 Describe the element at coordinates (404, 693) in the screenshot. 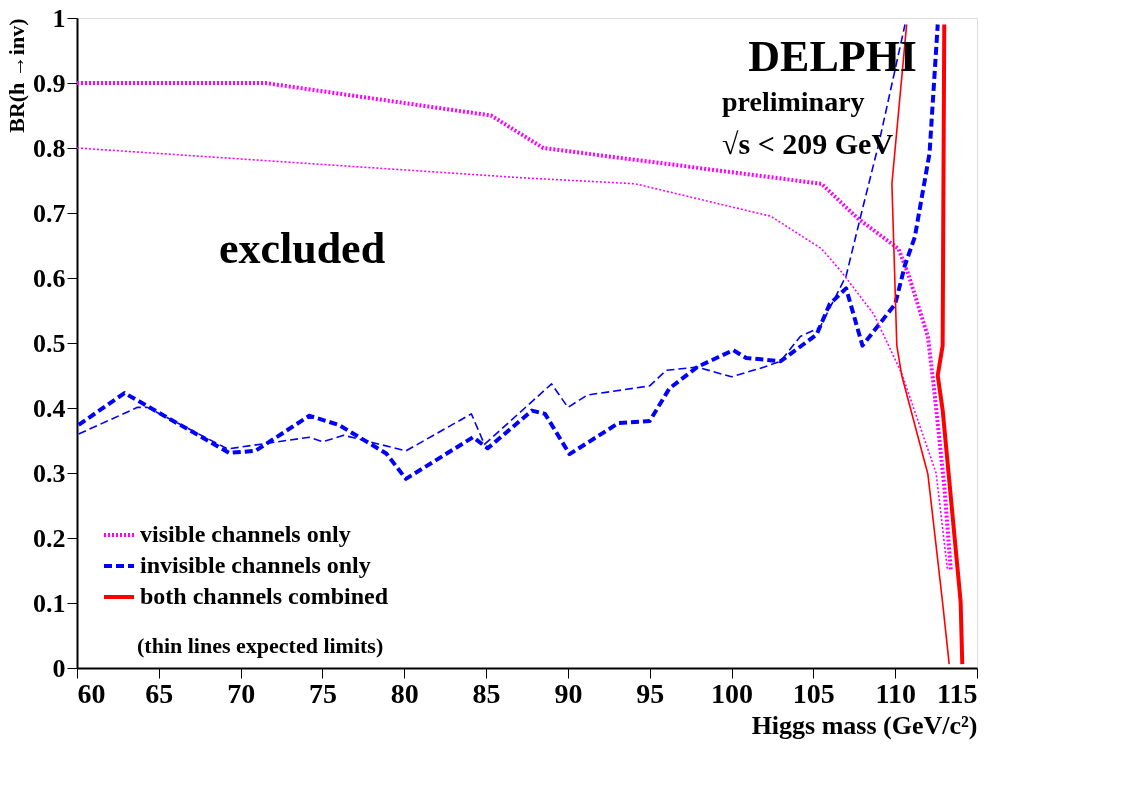

I see `x-tick-label: 80` at that location.